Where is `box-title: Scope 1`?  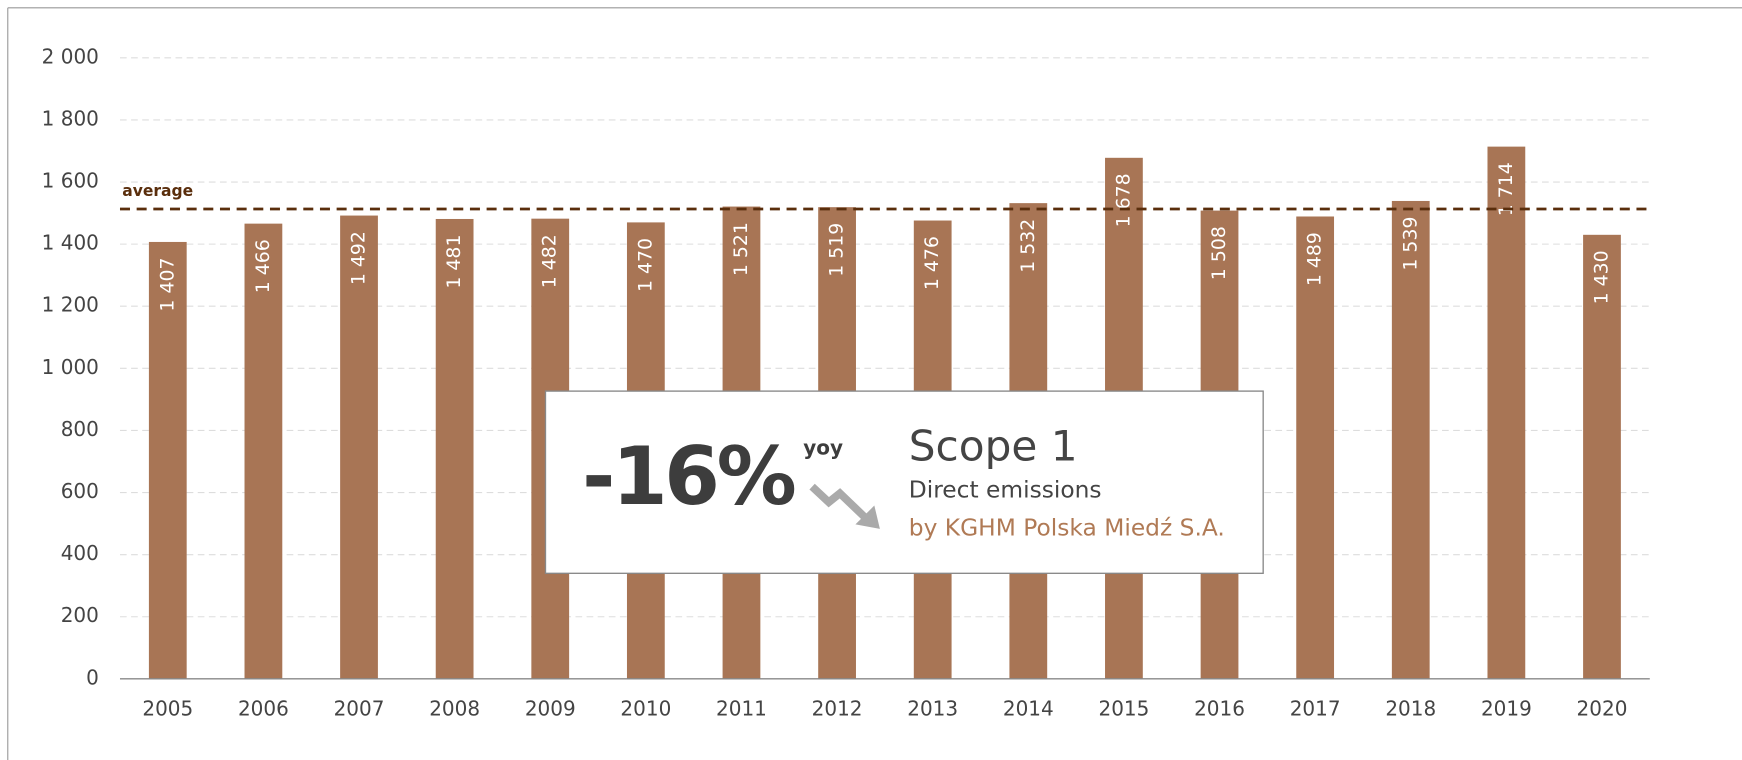 box-title: Scope 1 is located at coordinates (993, 445).